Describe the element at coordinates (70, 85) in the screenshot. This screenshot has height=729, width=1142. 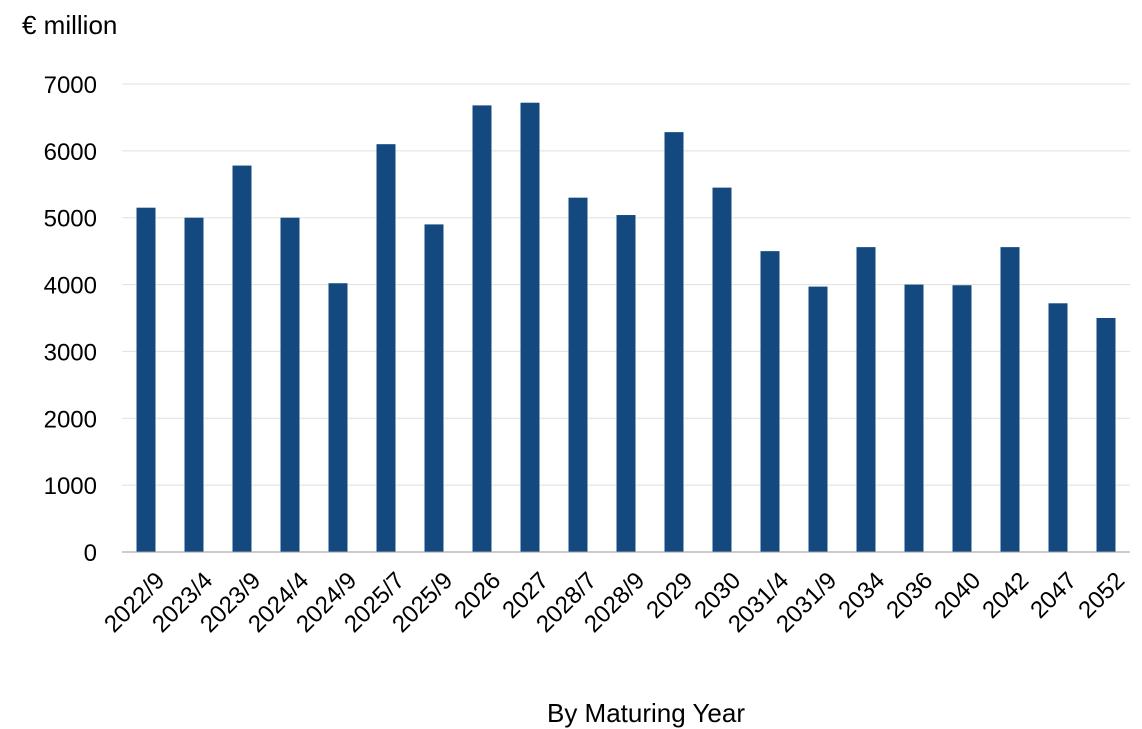
I see `y-tick-label: 7000` at that location.